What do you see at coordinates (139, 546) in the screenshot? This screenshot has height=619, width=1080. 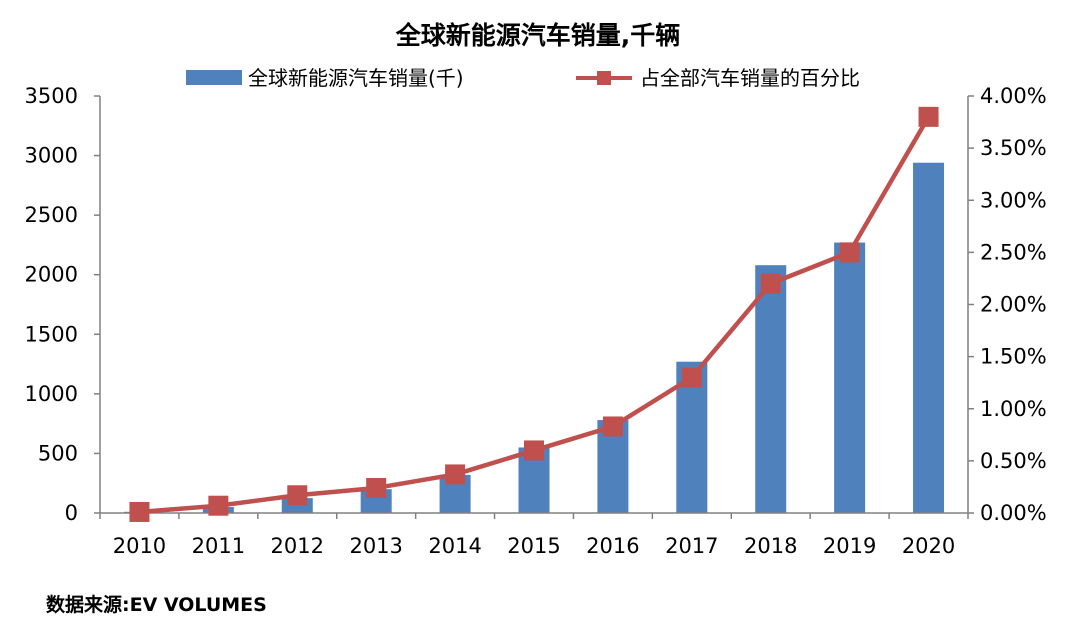 I see `x-axis-tick-label: 2010` at bounding box center [139, 546].